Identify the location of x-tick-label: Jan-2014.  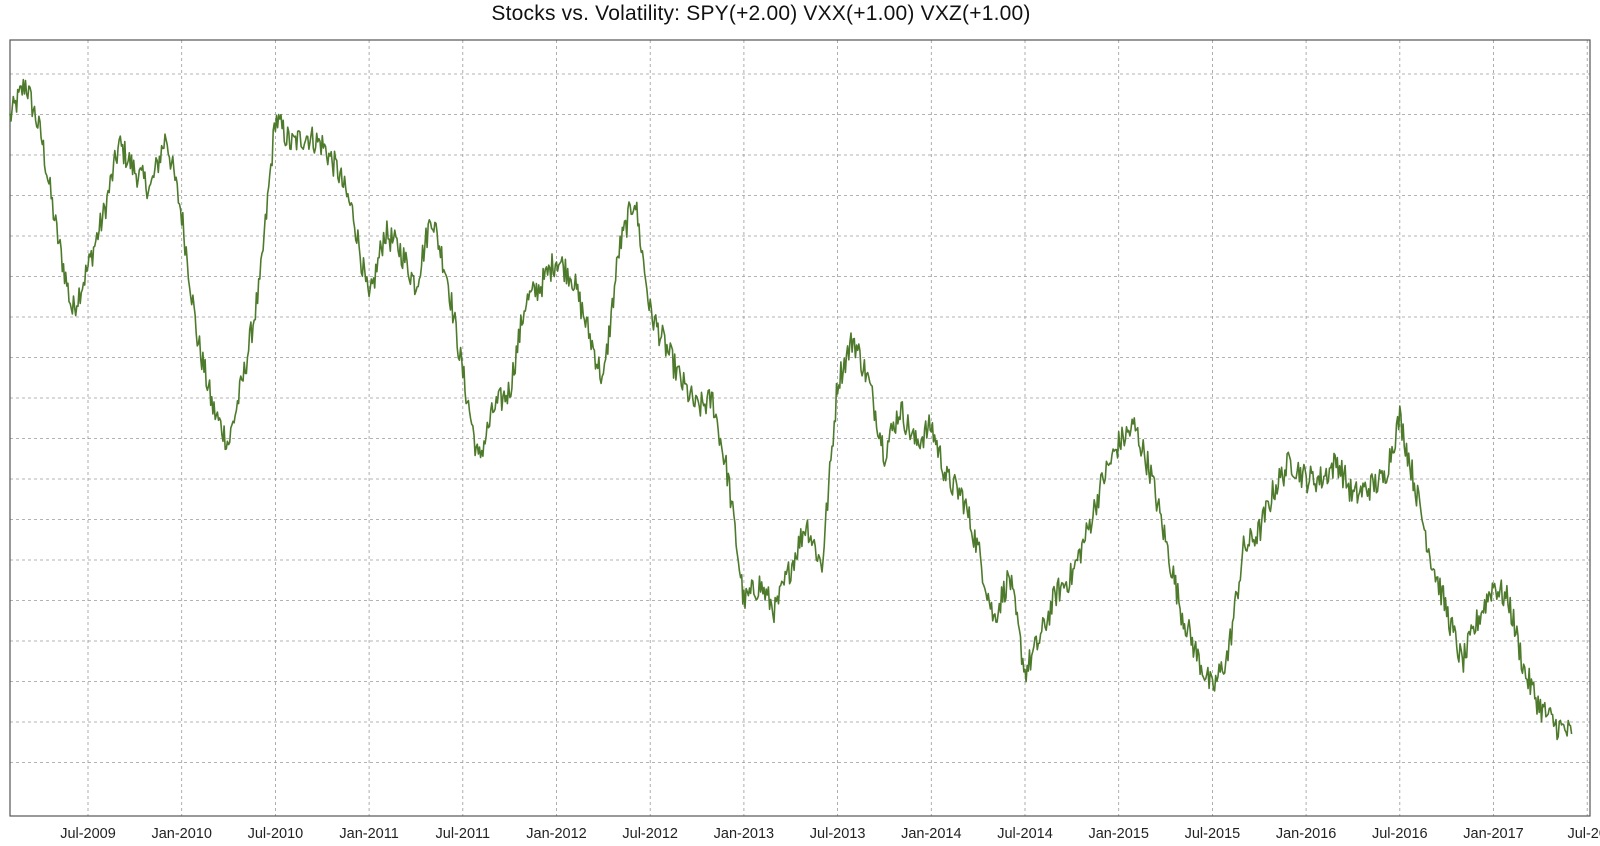
(931, 834).